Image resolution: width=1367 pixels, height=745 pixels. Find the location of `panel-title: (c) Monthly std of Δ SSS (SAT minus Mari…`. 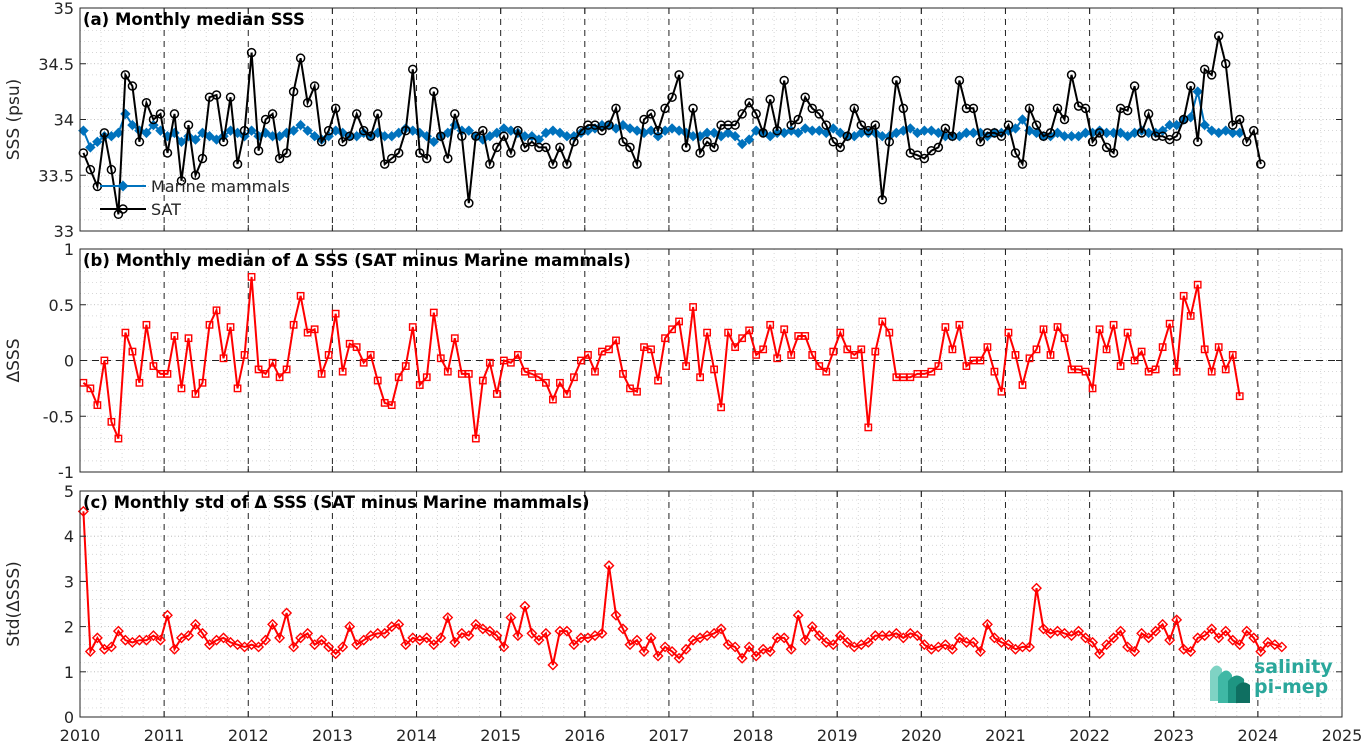

panel-title: (c) Monthly std of Δ SSS (SAT minus Mari… is located at coordinates (336, 502).